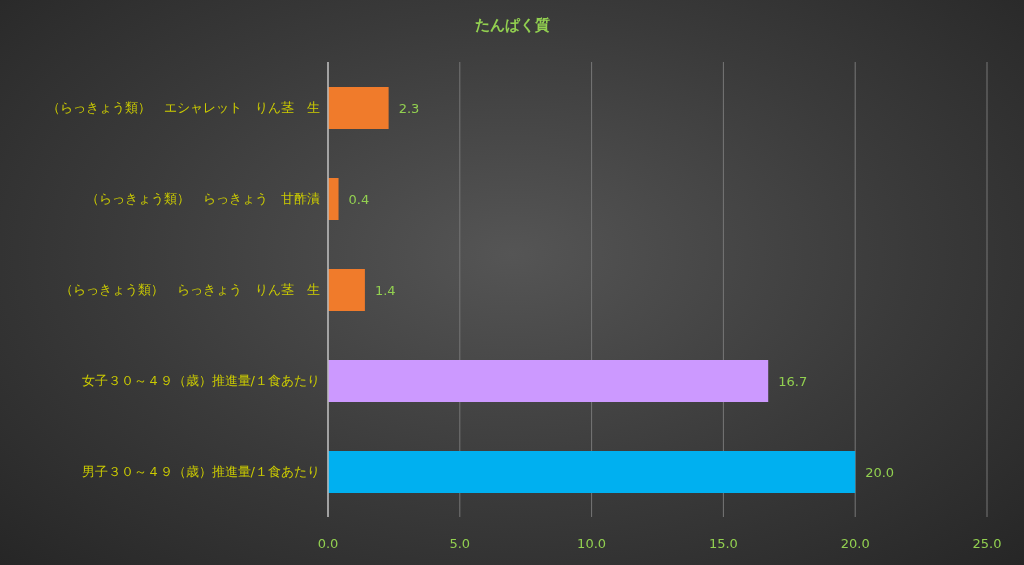 The width and height of the screenshot is (1024, 565). I want to click on data-label: 2.3, so click(409, 108).